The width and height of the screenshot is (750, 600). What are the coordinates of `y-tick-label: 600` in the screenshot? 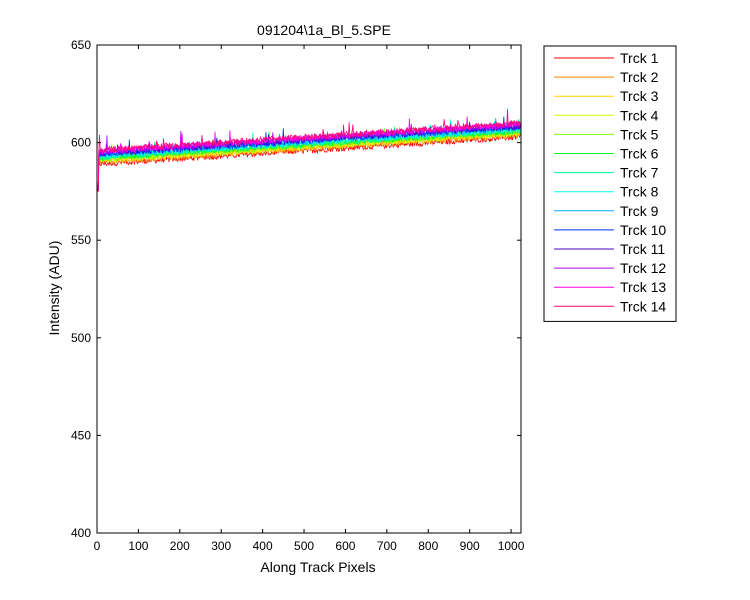 It's located at (81, 143).